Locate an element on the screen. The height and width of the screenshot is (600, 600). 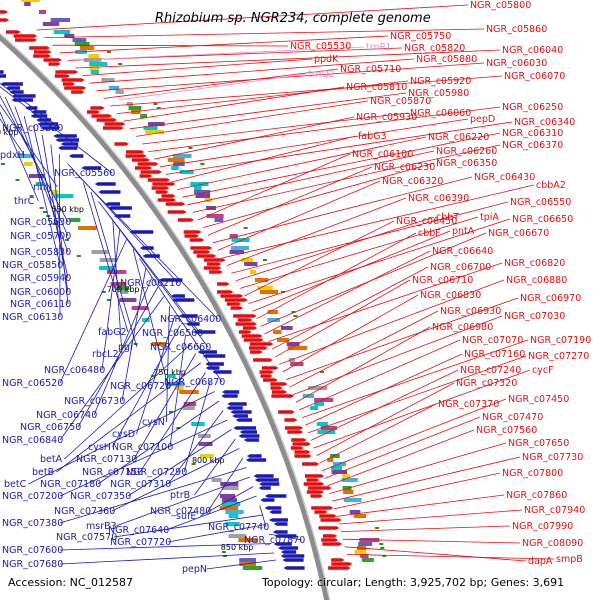
gene-label-forward: ppdK is located at coordinates (326, 59).